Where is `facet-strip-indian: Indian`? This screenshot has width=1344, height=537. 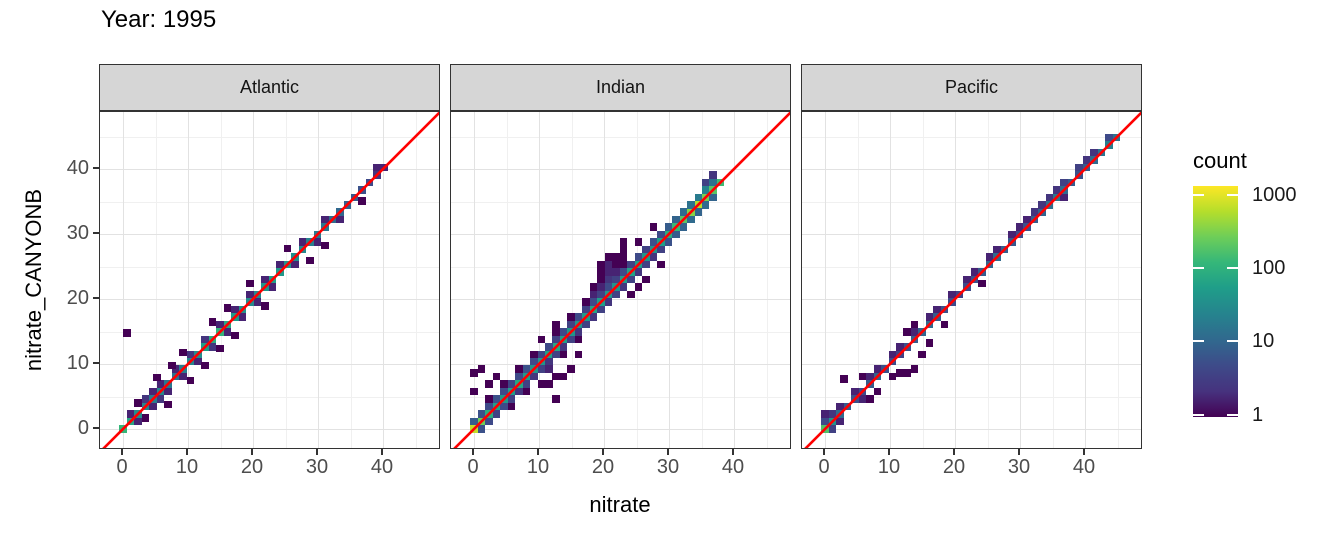 facet-strip-indian: Indian is located at coordinates (620, 87).